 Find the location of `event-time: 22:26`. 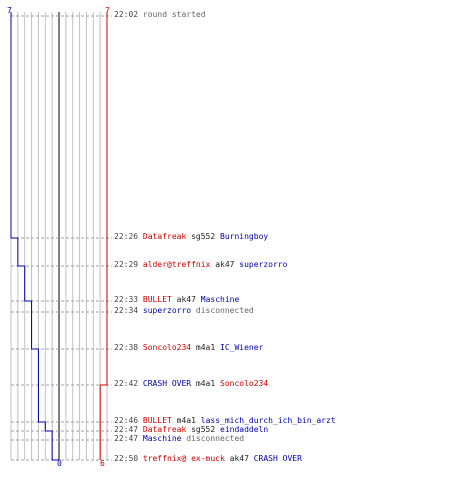

event-time: 22:26 is located at coordinates (126, 236).